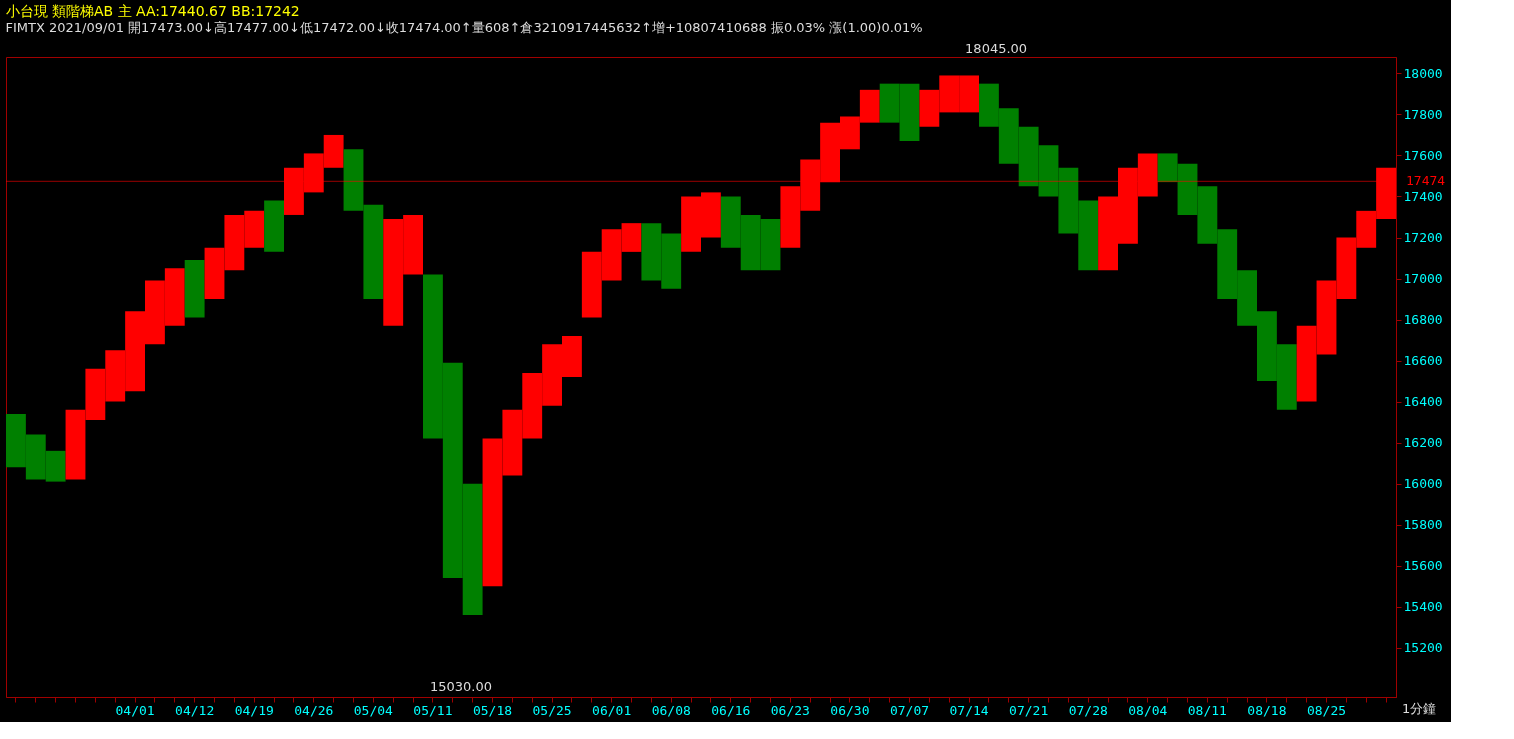 This screenshot has height=739, width=1514. What do you see at coordinates (1423, 484) in the screenshot?
I see `y-tick-label: 16000` at bounding box center [1423, 484].